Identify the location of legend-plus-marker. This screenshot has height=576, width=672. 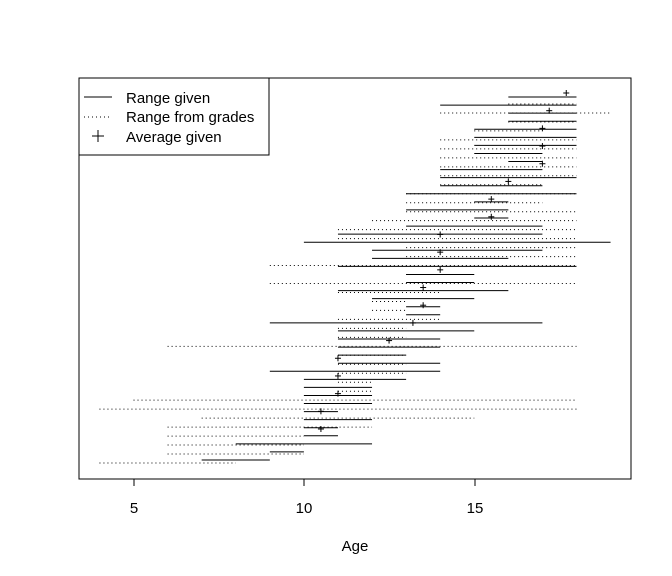
(98, 136).